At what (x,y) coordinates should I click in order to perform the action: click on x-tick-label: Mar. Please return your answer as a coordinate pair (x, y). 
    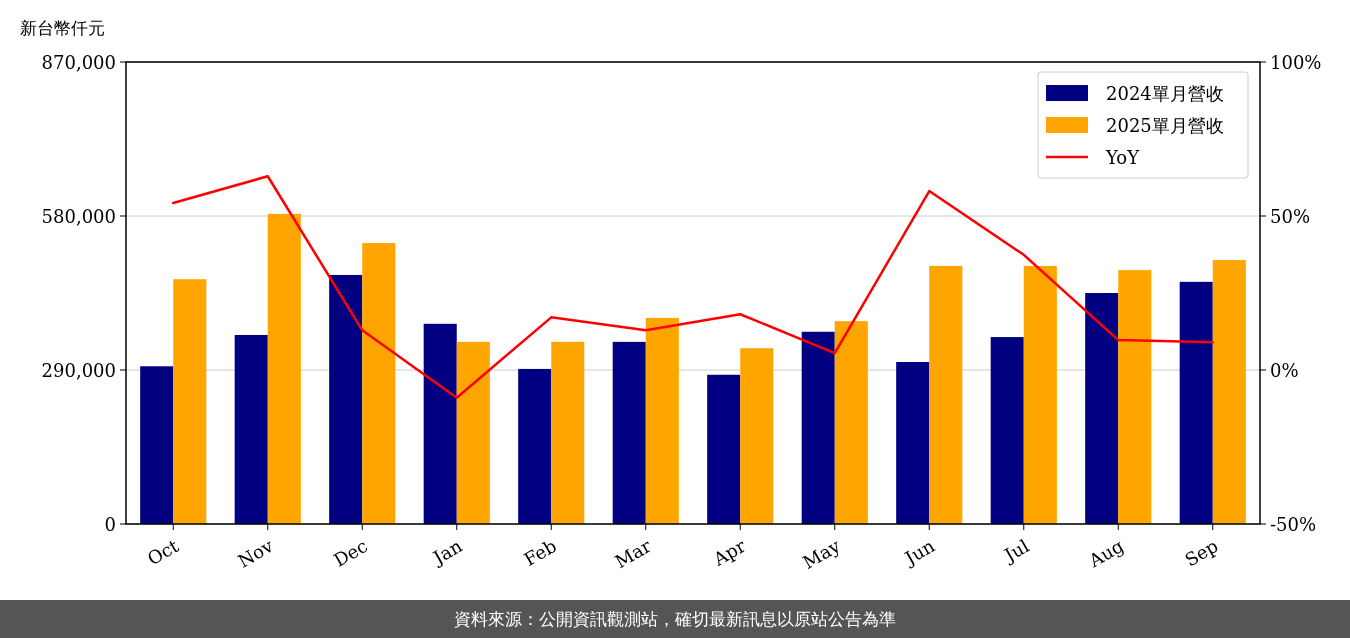
    Looking at the image, I should click on (633, 553).